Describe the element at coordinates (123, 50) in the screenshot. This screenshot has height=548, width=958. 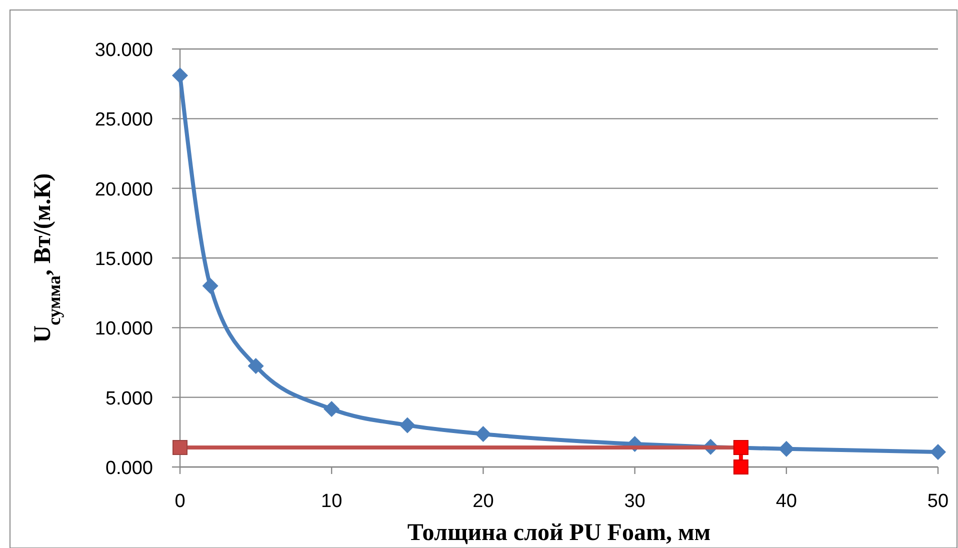
I see `y-tick-label: 30.000` at that location.